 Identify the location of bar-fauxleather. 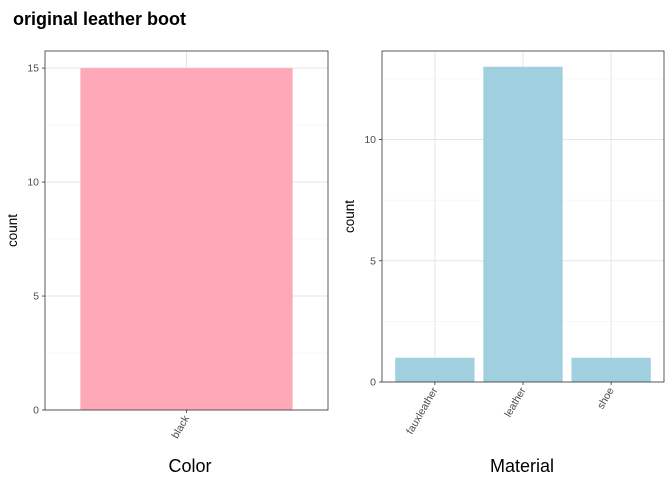
(435, 369).